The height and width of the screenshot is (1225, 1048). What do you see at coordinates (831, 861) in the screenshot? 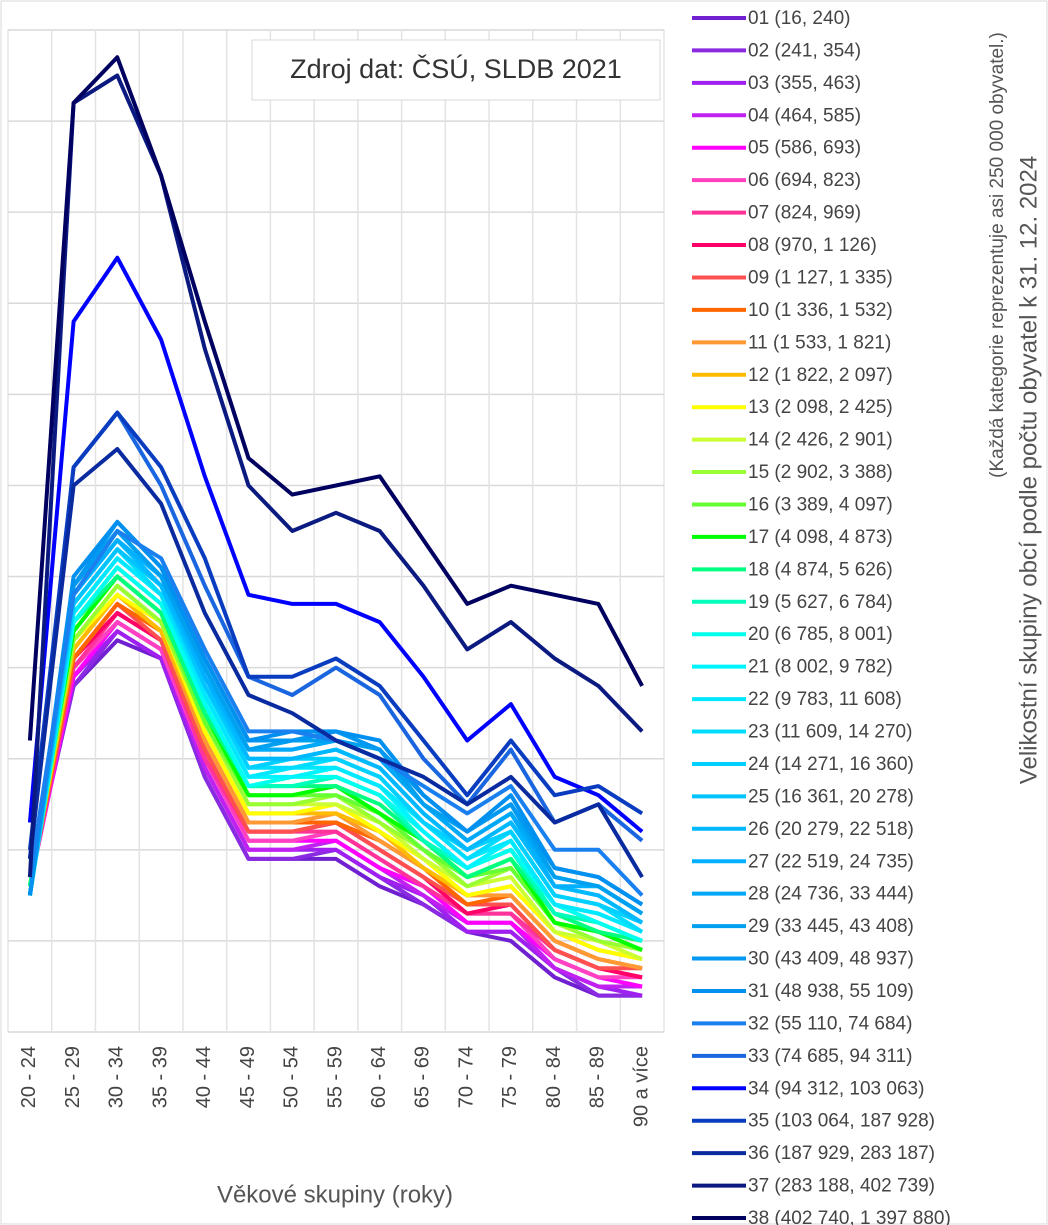
I see `legend-label: 27 (22 519, 24 735)` at bounding box center [831, 861].